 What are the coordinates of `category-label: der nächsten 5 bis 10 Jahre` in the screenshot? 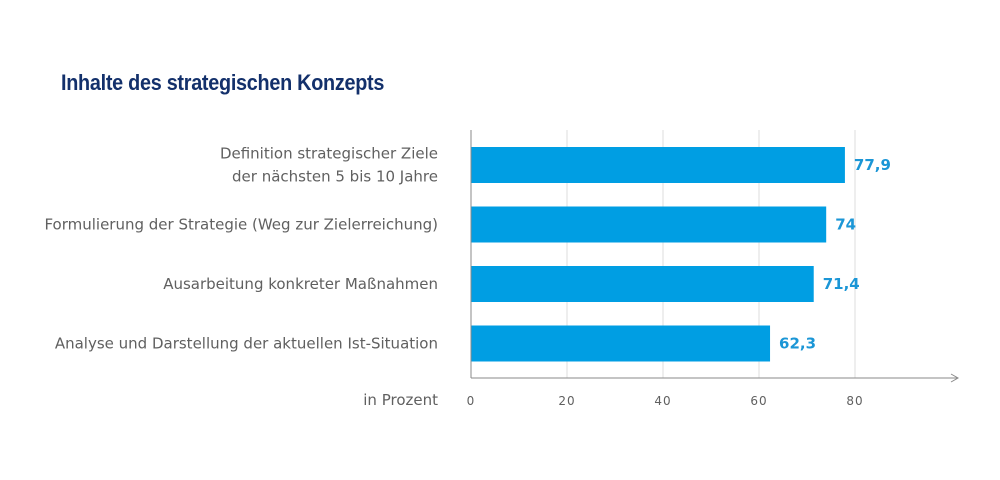 It's located at (335, 177).